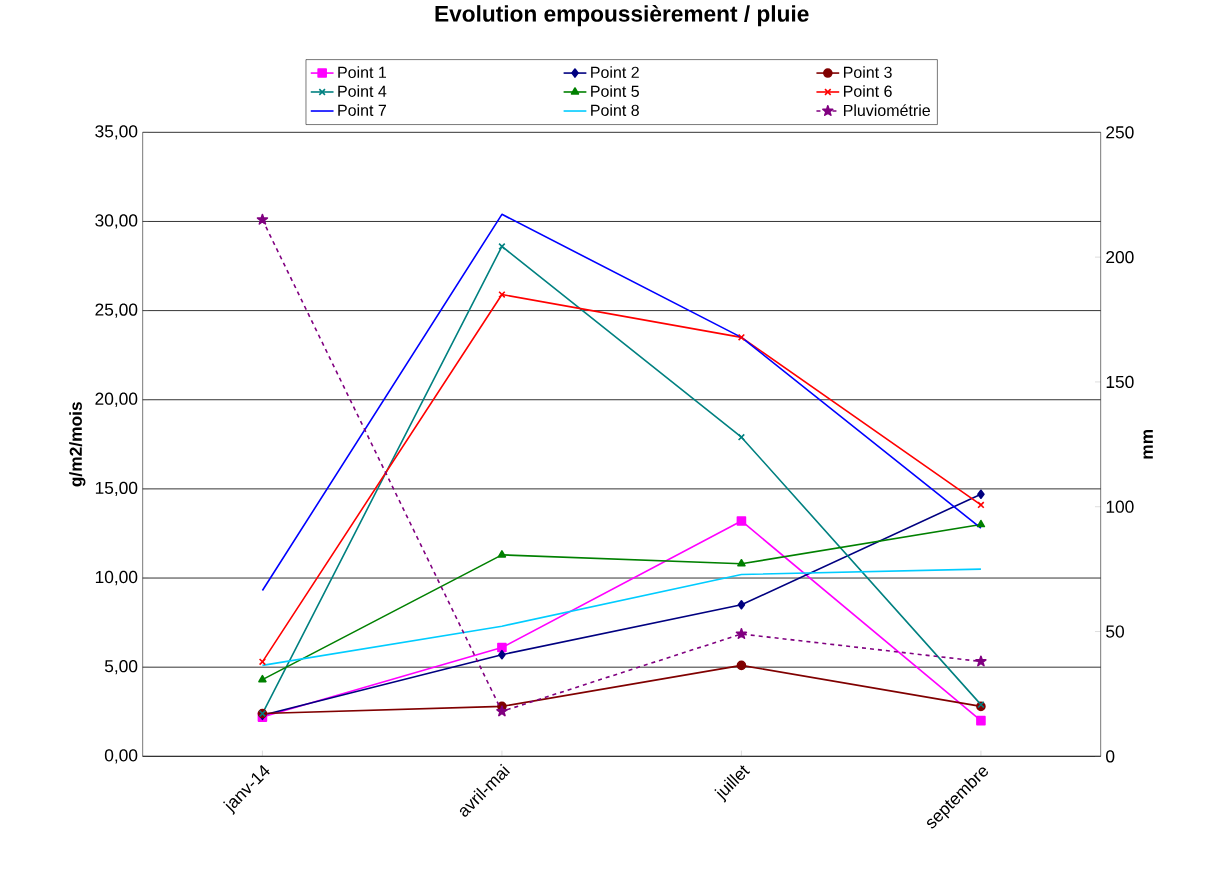  I want to click on legend-label: Pluviométrie, so click(886, 110).